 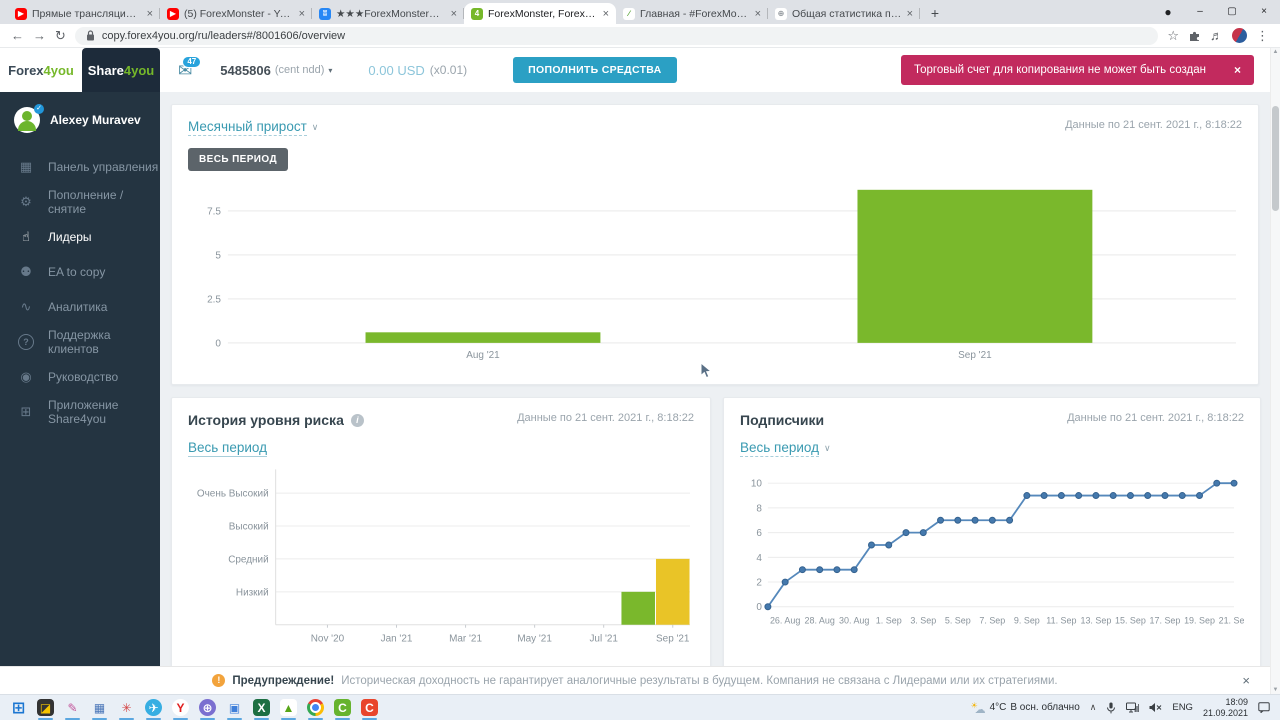 I want to click on graphics-editor-app: ✎, so click(x=72, y=707).